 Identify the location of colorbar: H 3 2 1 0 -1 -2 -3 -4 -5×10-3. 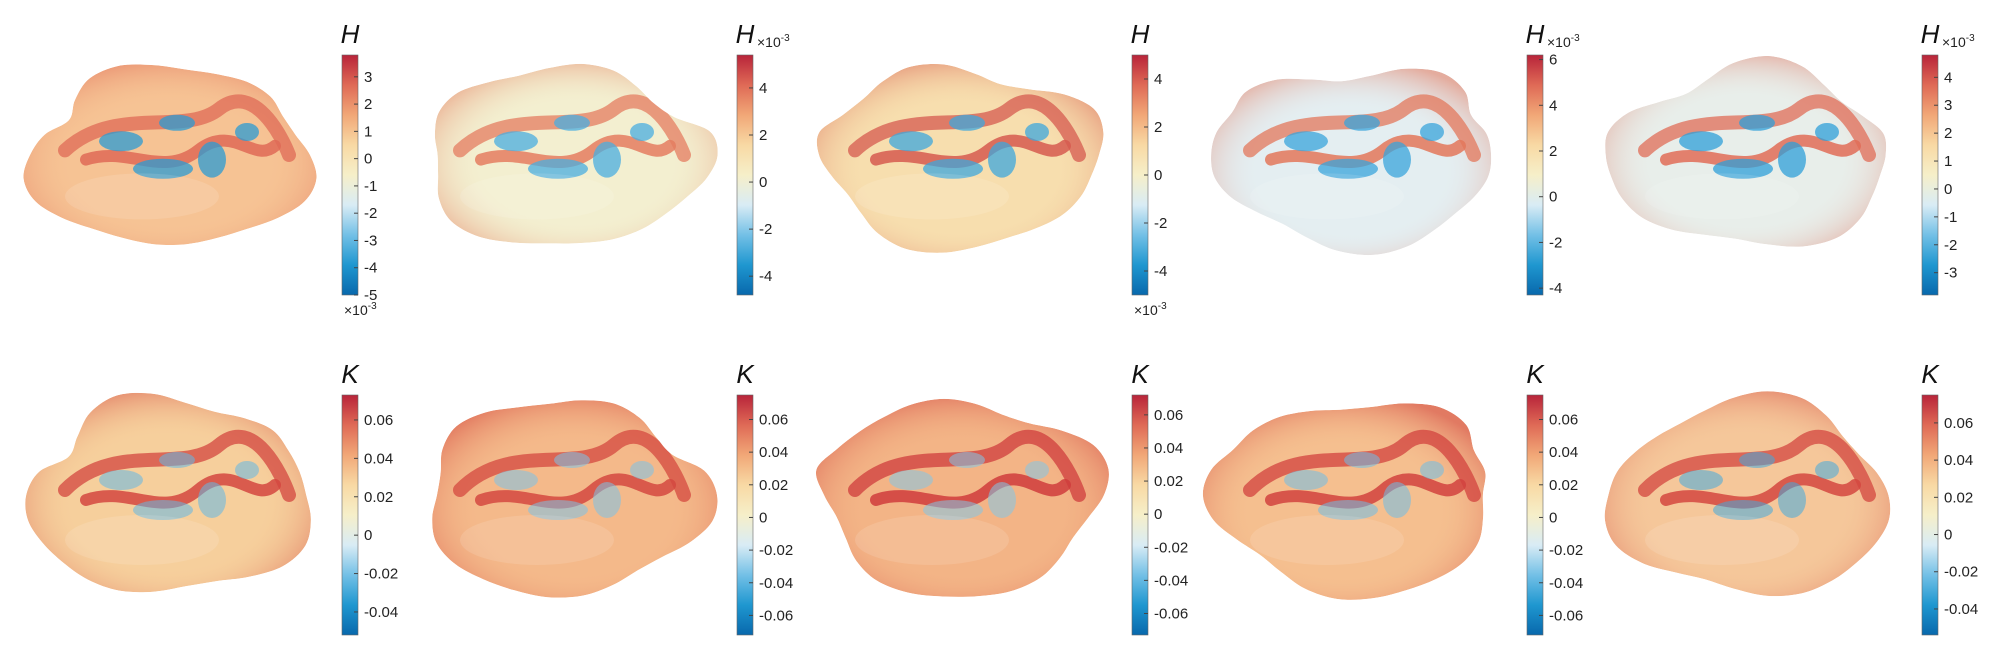
(359, 168).